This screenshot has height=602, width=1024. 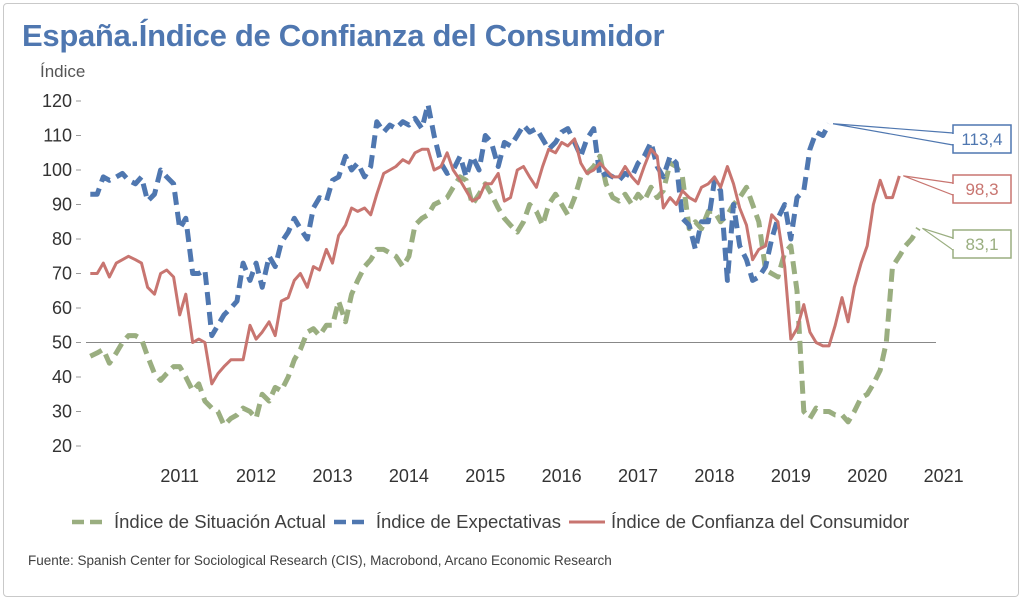 I want to click on callout-box-situacion, so click(x=982, y=244).